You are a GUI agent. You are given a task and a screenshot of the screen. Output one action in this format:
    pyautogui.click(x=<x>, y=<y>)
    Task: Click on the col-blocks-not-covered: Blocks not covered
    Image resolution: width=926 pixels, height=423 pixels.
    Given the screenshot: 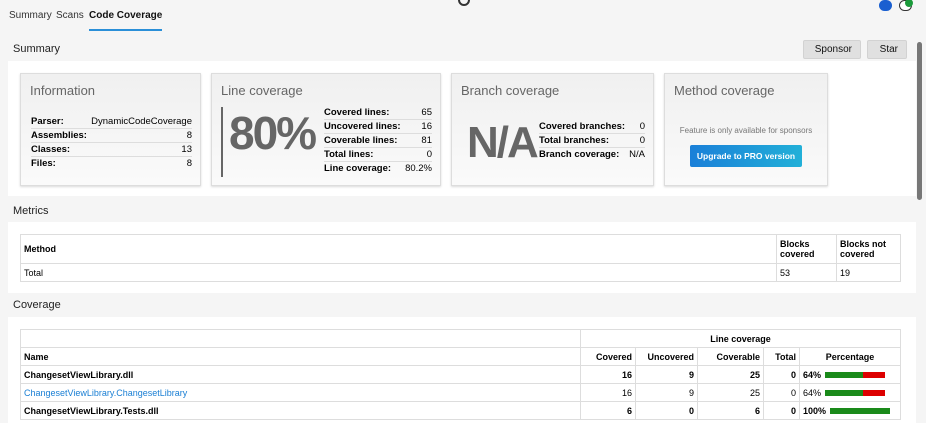 What is the action you would take?
    pyautogui.click(x=868, y=249)
    